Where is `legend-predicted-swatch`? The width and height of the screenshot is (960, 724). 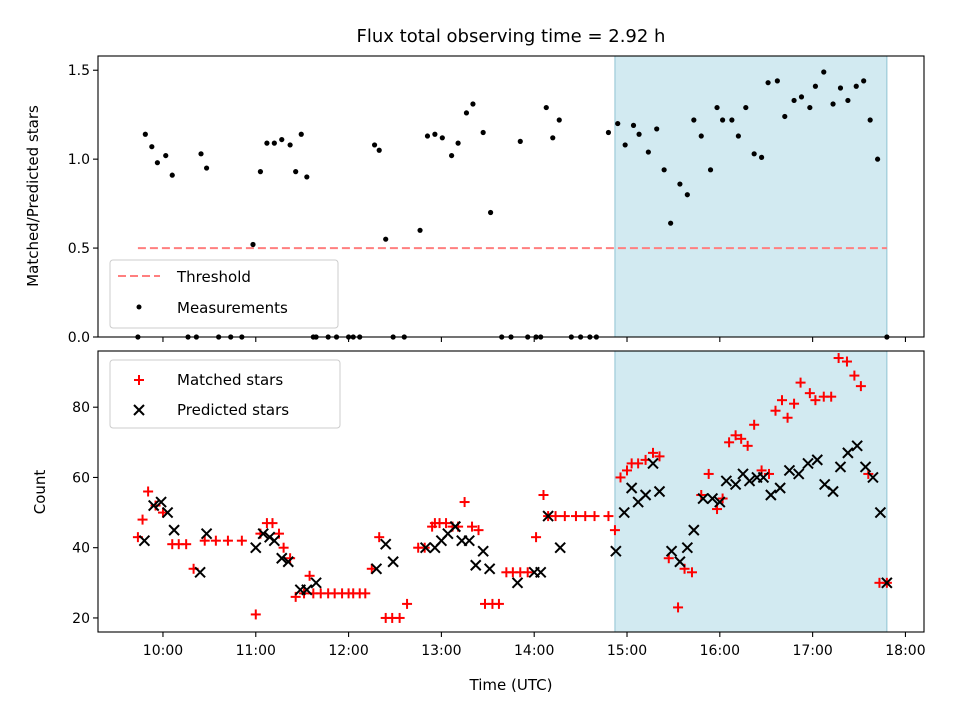 legend-predicted-swatch is located at coordinates (139, 410).